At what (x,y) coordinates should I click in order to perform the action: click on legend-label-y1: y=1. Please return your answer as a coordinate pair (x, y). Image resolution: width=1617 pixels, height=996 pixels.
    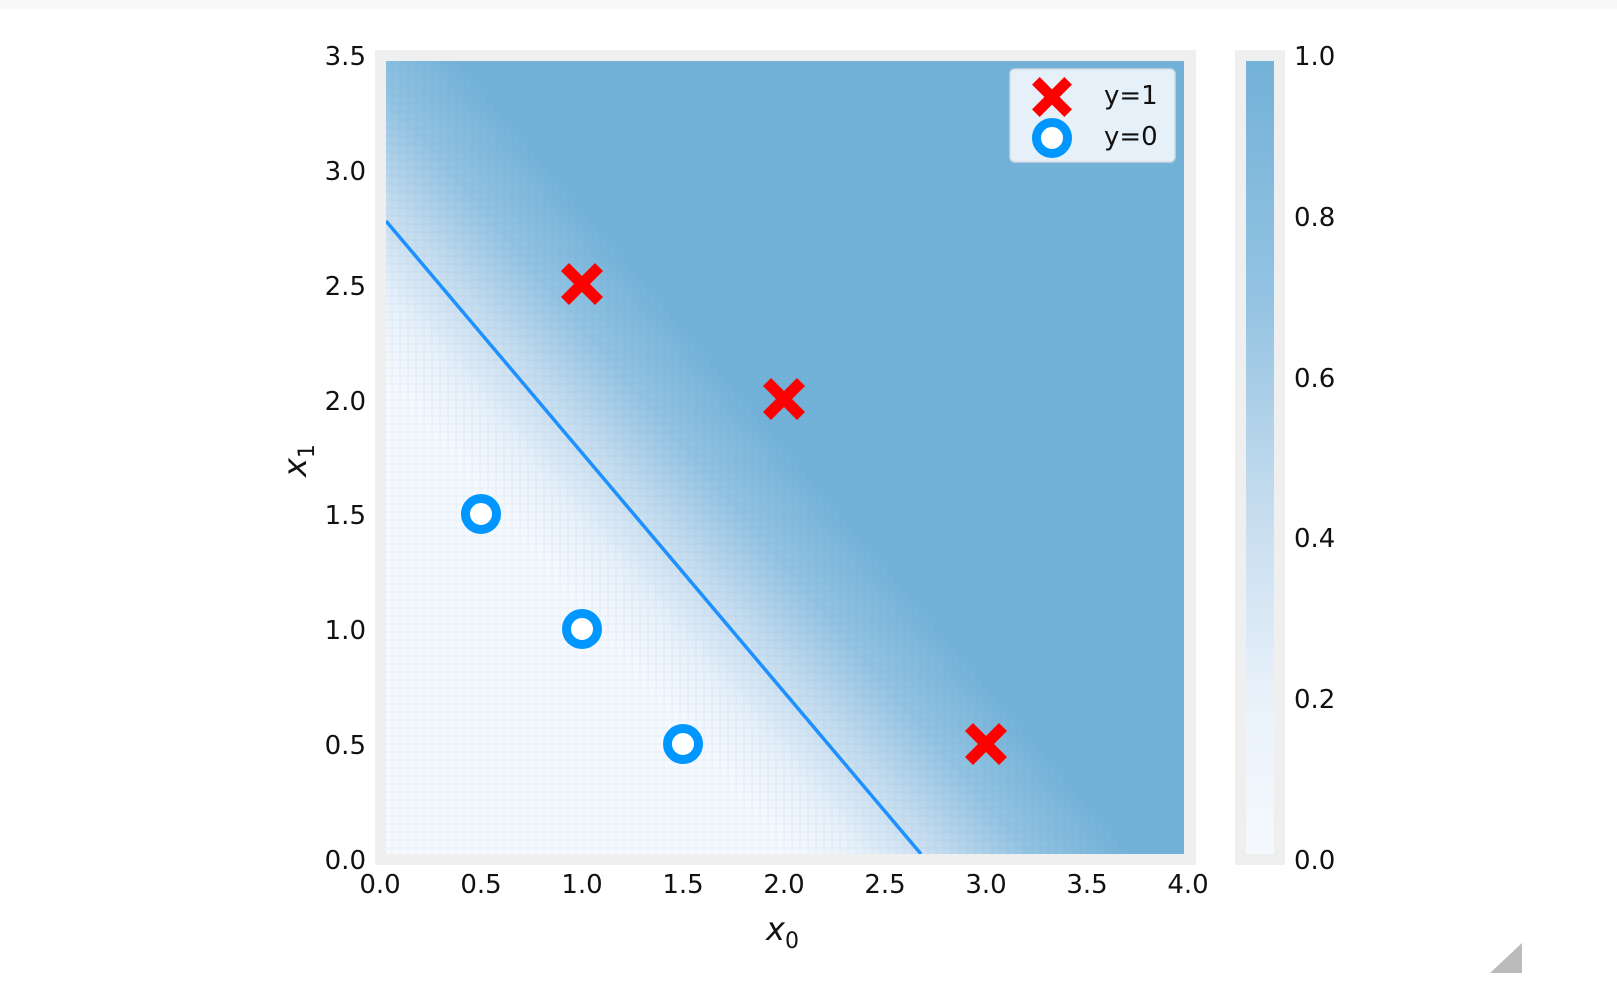
    Looking at the image, I should click on (1131, 96).